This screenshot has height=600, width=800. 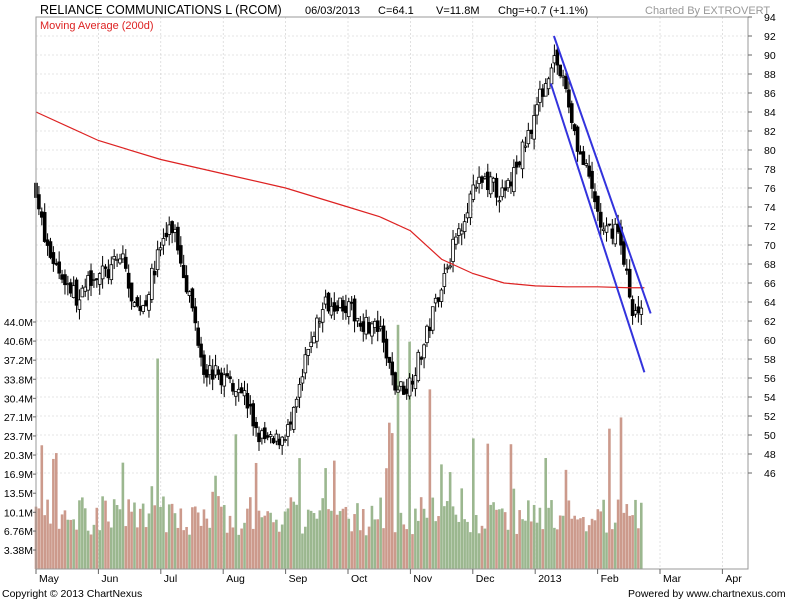 What do you see at coordinates (396, 11) in the screenshot?
I see `close-label: C=64.1` at bounding box center [396, 11].